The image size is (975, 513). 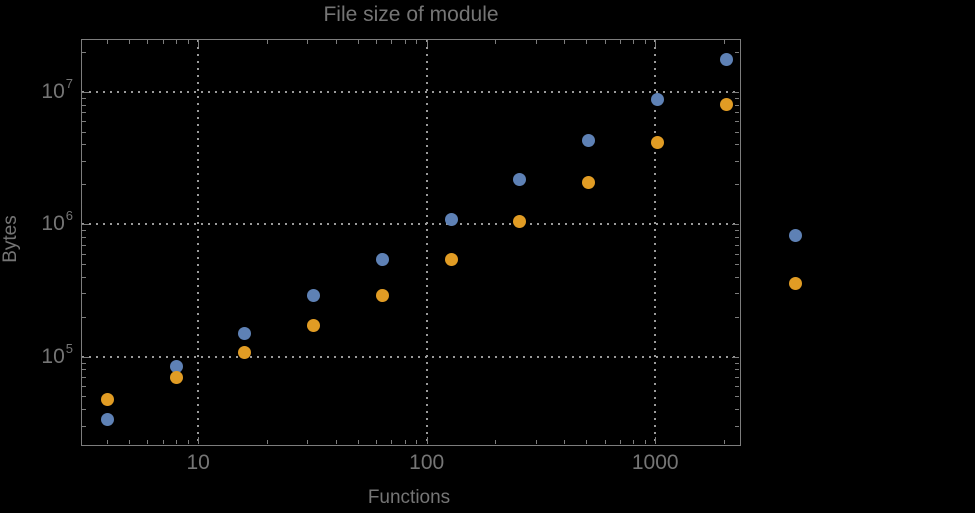 I want to click on y-tick-exponent: 5, so click(x=69, y=348).